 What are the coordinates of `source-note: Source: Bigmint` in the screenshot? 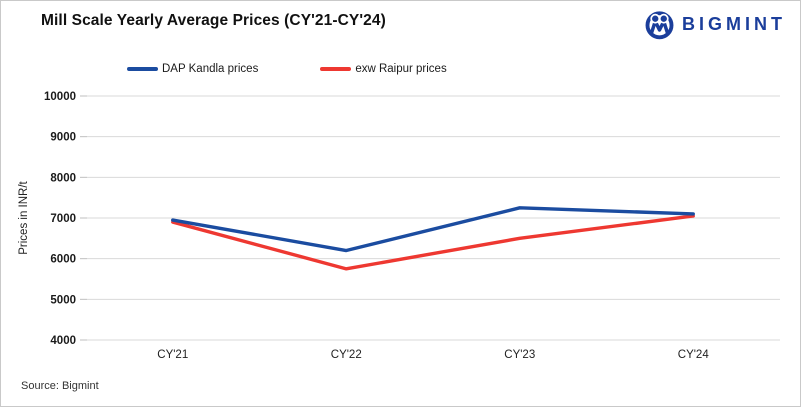 It's located at (60, 386).